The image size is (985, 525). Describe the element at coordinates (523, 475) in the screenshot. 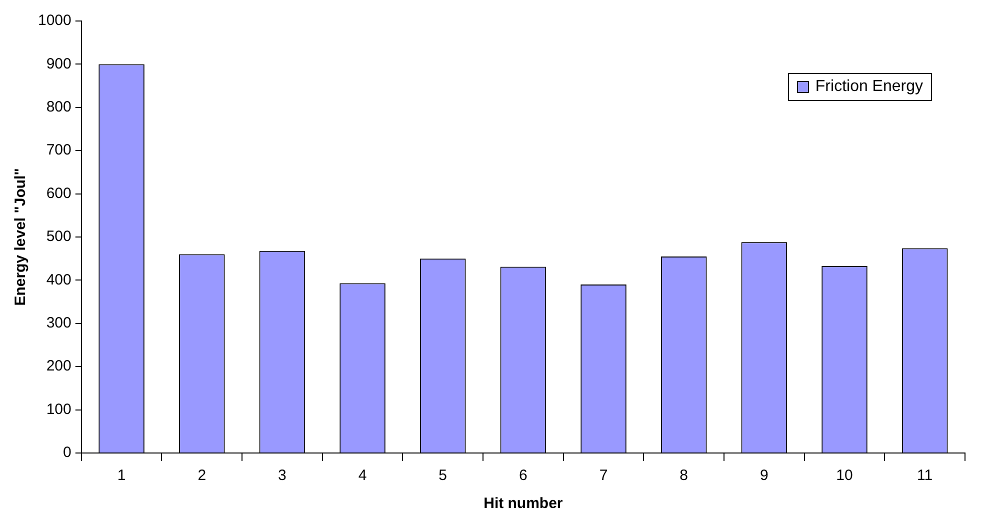

I see `x-tick-label: 6` at that location.